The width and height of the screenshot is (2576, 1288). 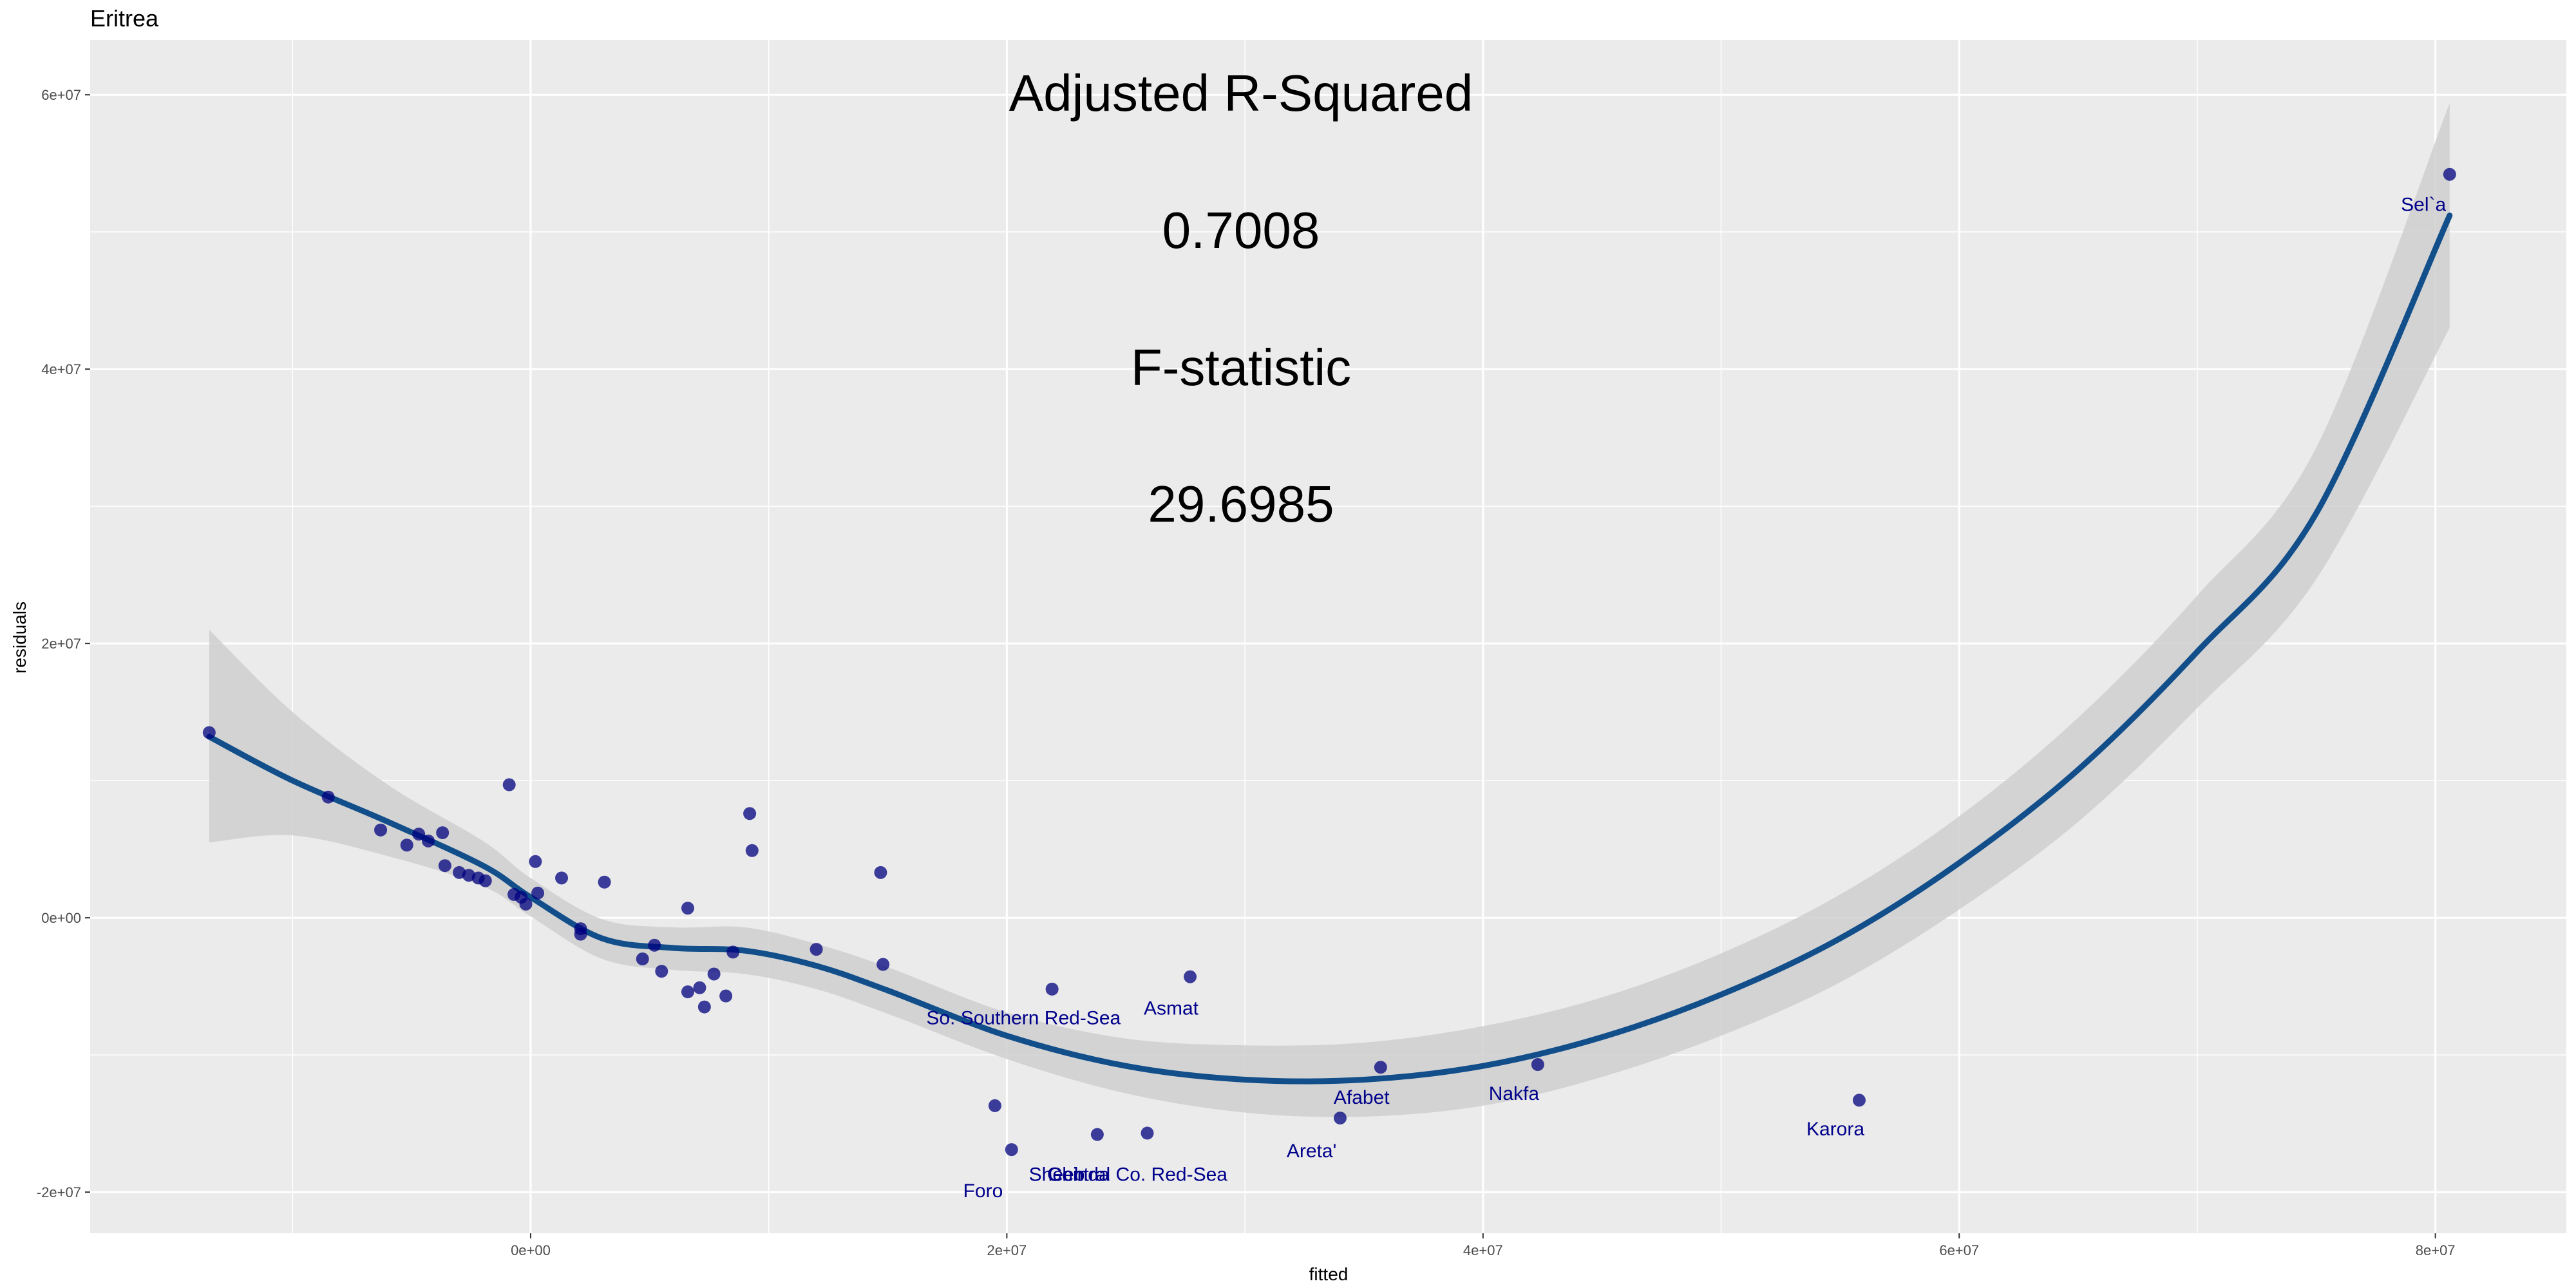 I want to click on y-tick-label: 2e+07, so click(x=61, y=644).